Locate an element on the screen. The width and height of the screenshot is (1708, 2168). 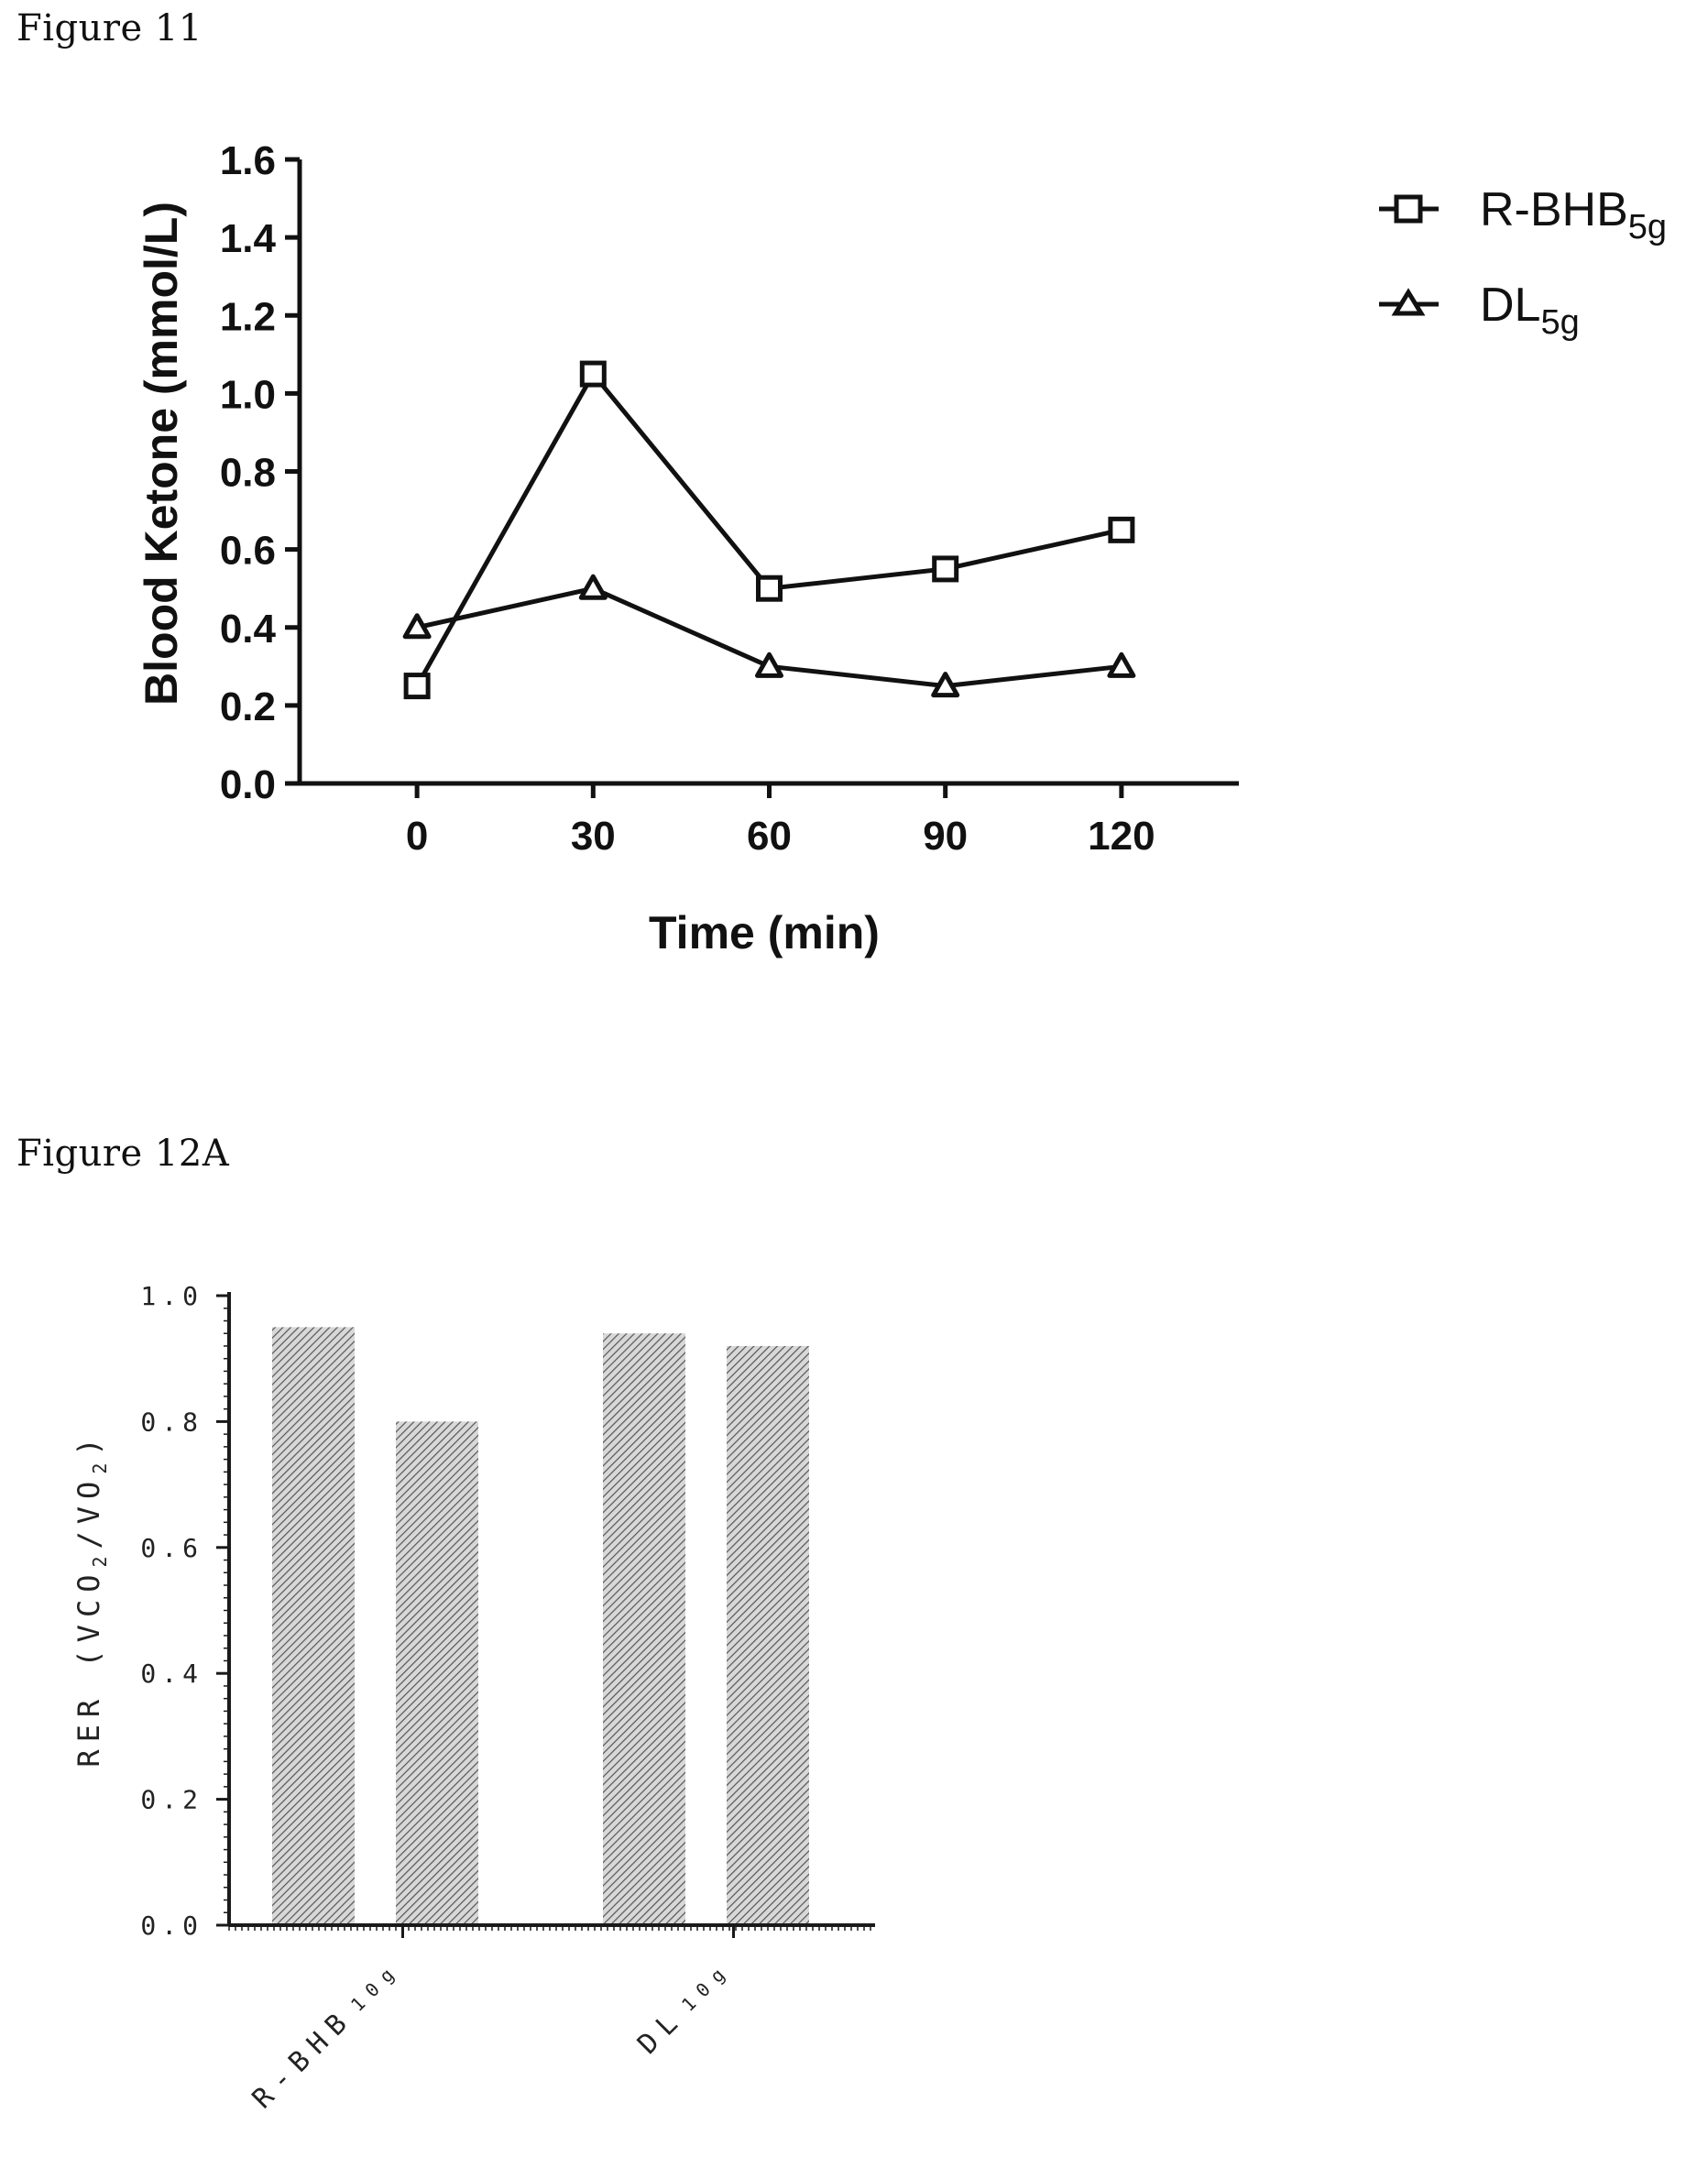
y-tick-label: 1.2 is located at coordinates (248, 316).